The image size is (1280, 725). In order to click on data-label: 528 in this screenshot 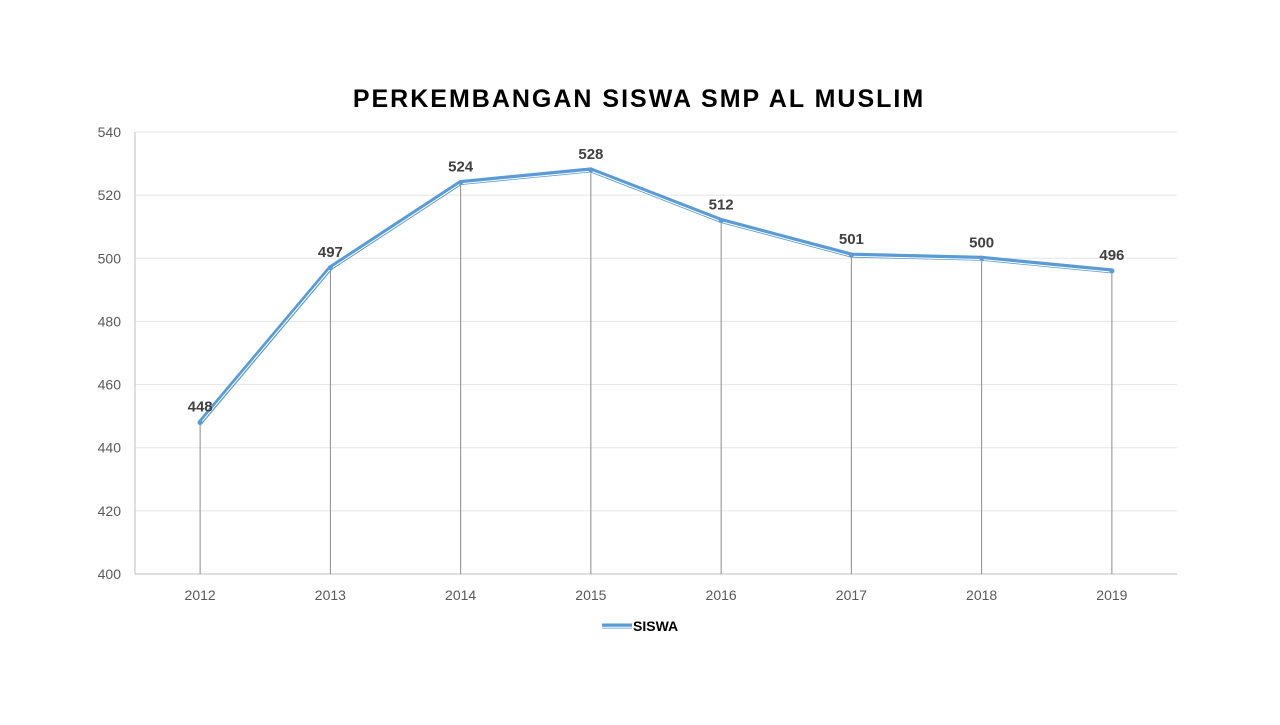, I will do `click(590, 154)`.